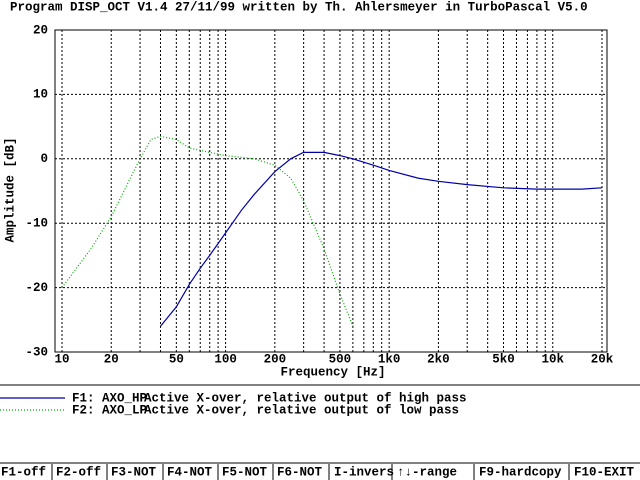  Describe the element at coordinates (109, 398) in the screenshot. I see `legend-name: F1: AXO_HP` at that location.